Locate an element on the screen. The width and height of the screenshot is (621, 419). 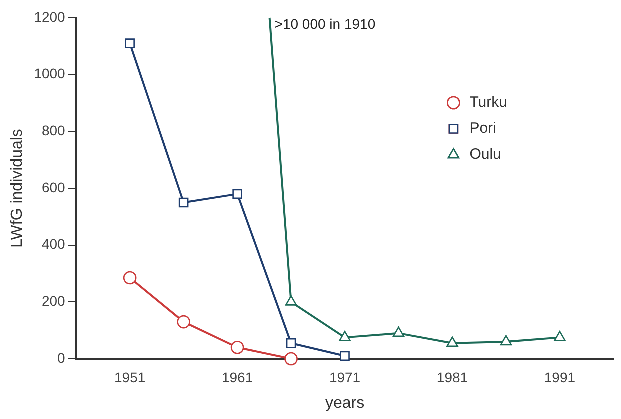
annotation: >10 000 in 1910 is located at coordinates (325, 24).